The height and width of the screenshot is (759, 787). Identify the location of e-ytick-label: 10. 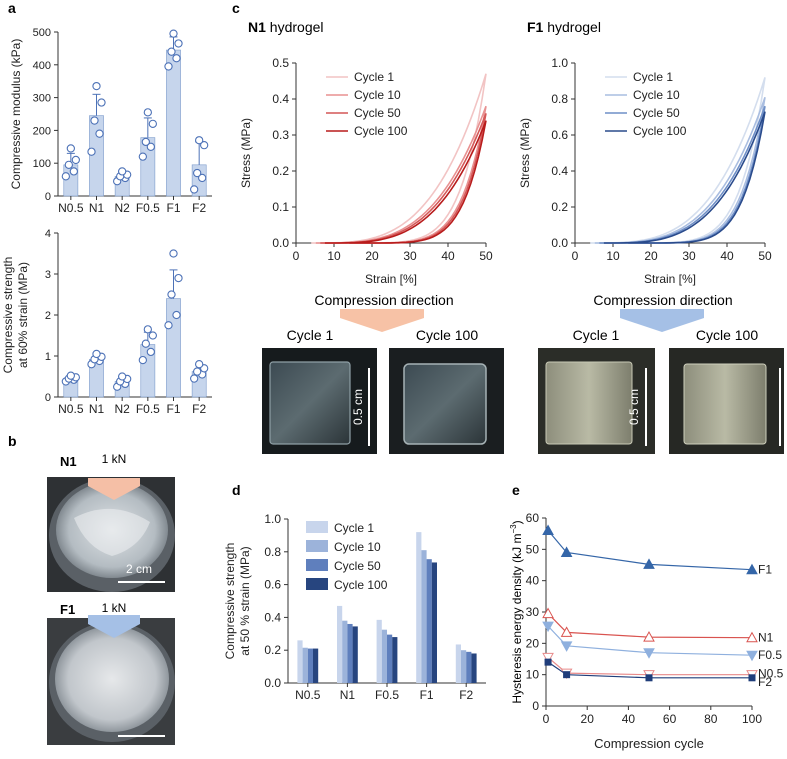
(533, 675).